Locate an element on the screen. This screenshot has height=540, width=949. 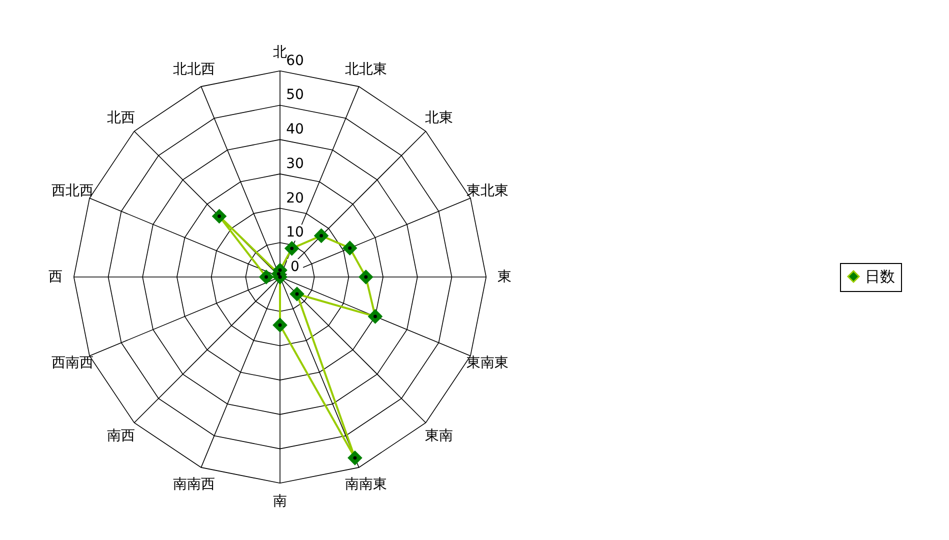
spoke-label: 西南西 is located at coordinates (72, 362).